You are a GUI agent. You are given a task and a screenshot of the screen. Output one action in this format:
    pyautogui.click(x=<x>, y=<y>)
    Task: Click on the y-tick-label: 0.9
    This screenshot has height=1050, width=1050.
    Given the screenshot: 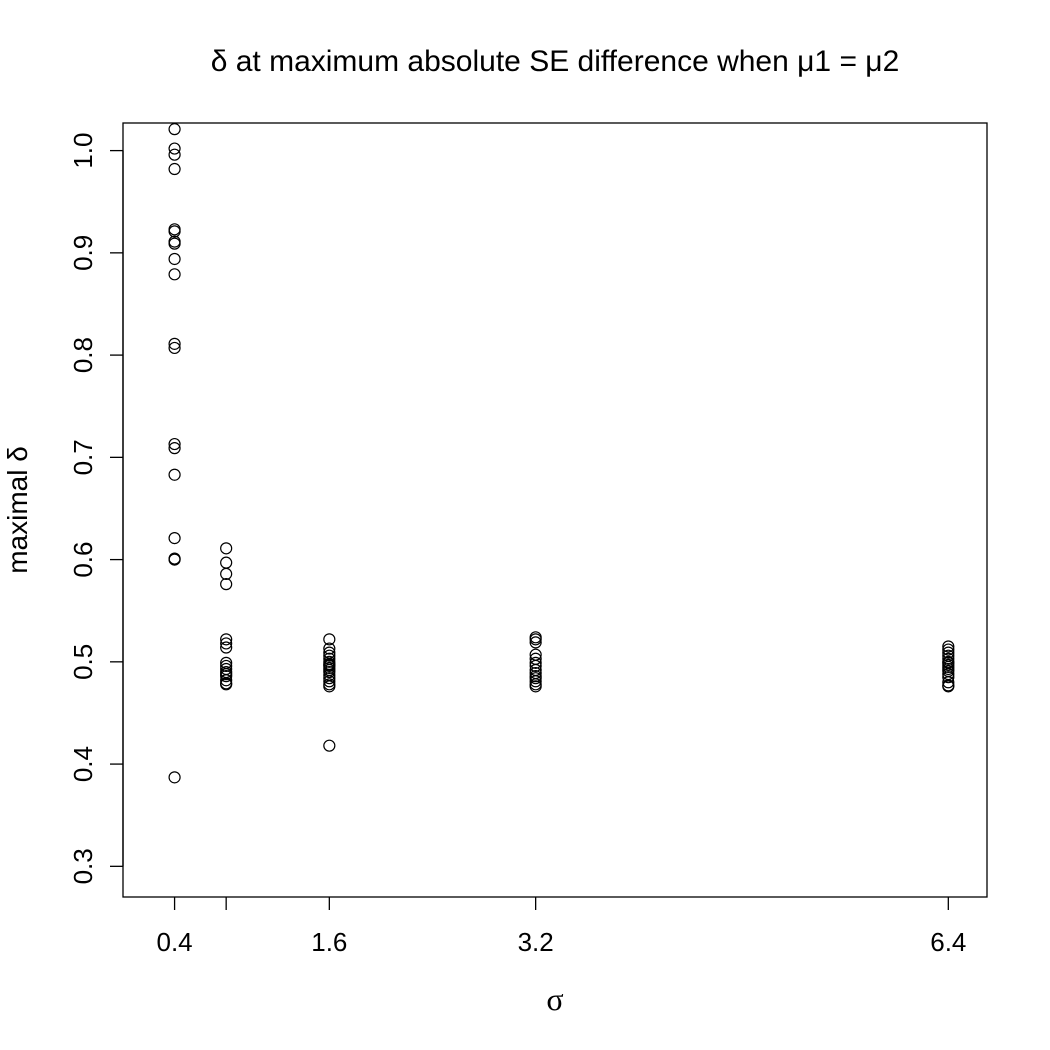 What is the action you would take?
    pyautogui.click(x=83, y=253)
    